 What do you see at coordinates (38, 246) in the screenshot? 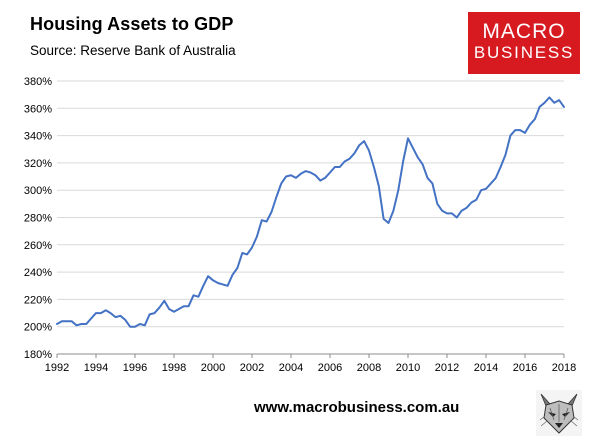
I see `y-tick-label: 260%` at bounding box center [38, 246].